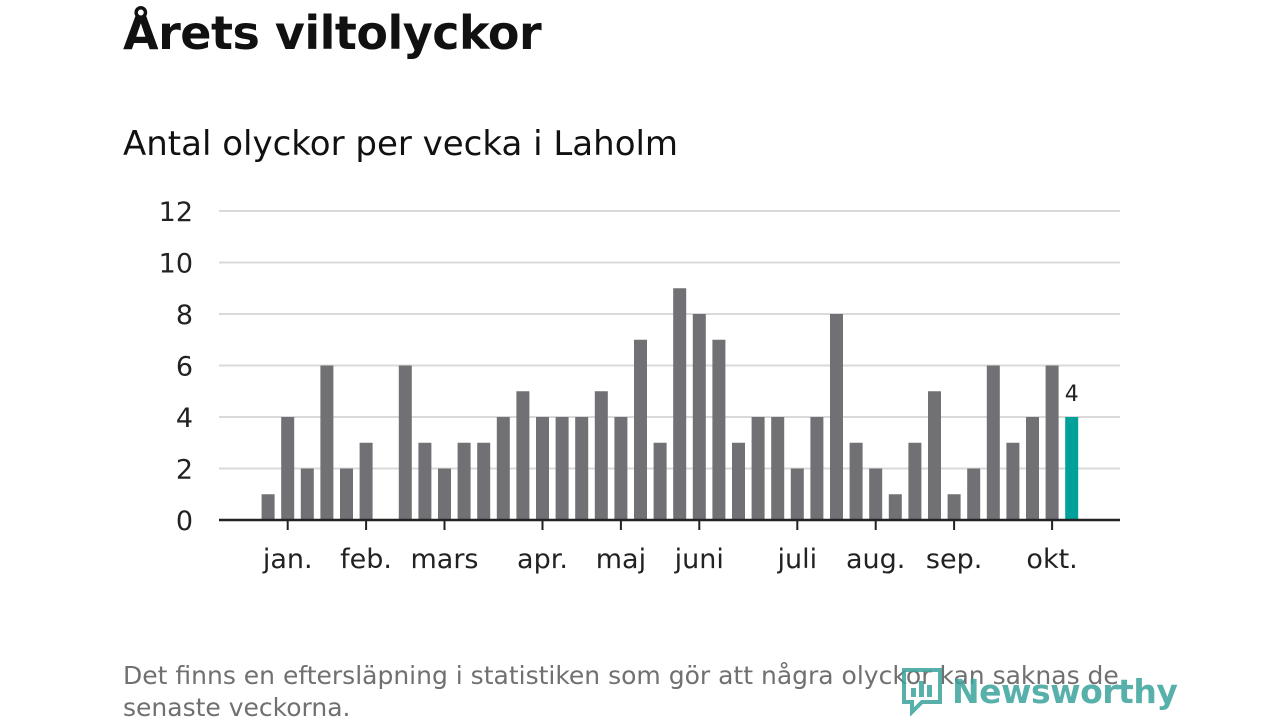 This screenshot has height=724, width=1280. Describe the element at coordinates (922, 692) in the screenshot. I see `newsworthy-logo-icon` at that location.